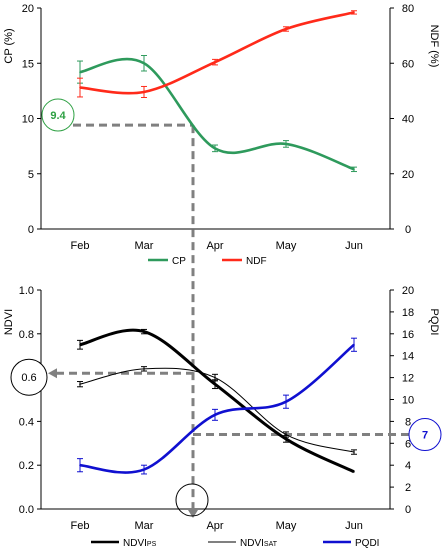 The height and width of the screenshot is (550, 443). I want to click on y-axis-title: NDVI, so click(9, 322).